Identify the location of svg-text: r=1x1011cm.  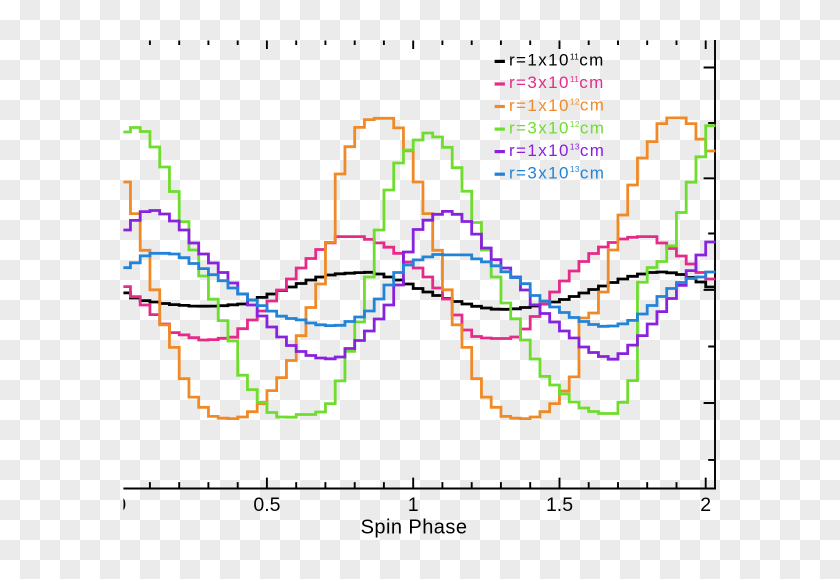
(557, 60).